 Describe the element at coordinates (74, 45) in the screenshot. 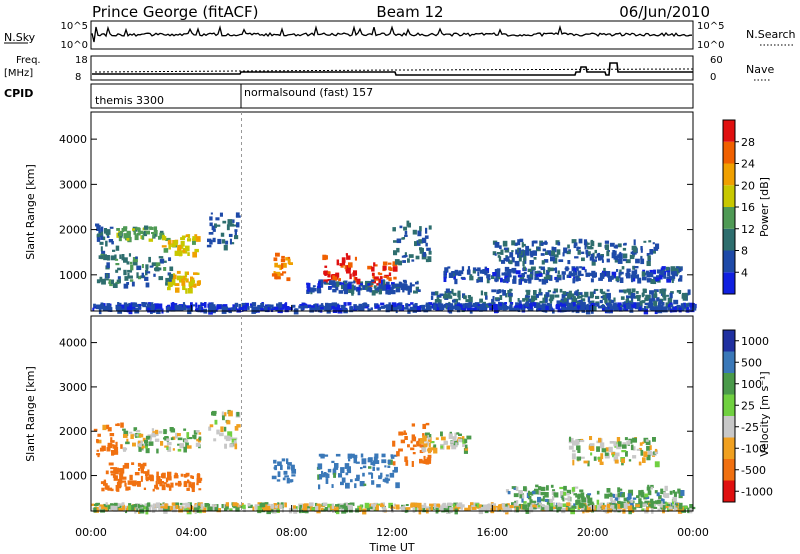

I see `nsky-tick-low: 10^0` at that location.